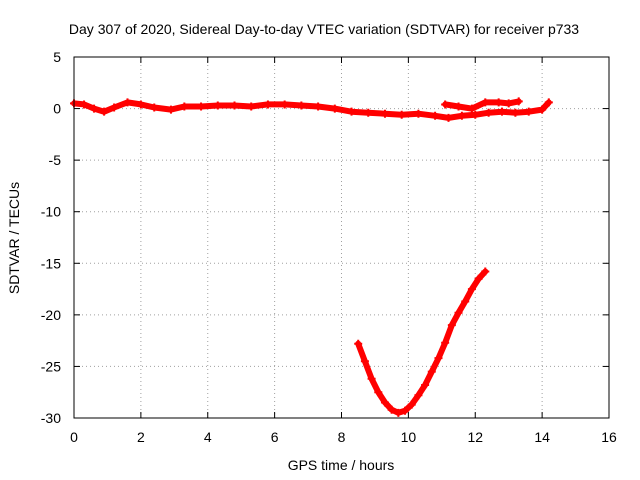 The image size is (640, 480). I want to click on y-tick-label: 0, so click(57, 109).